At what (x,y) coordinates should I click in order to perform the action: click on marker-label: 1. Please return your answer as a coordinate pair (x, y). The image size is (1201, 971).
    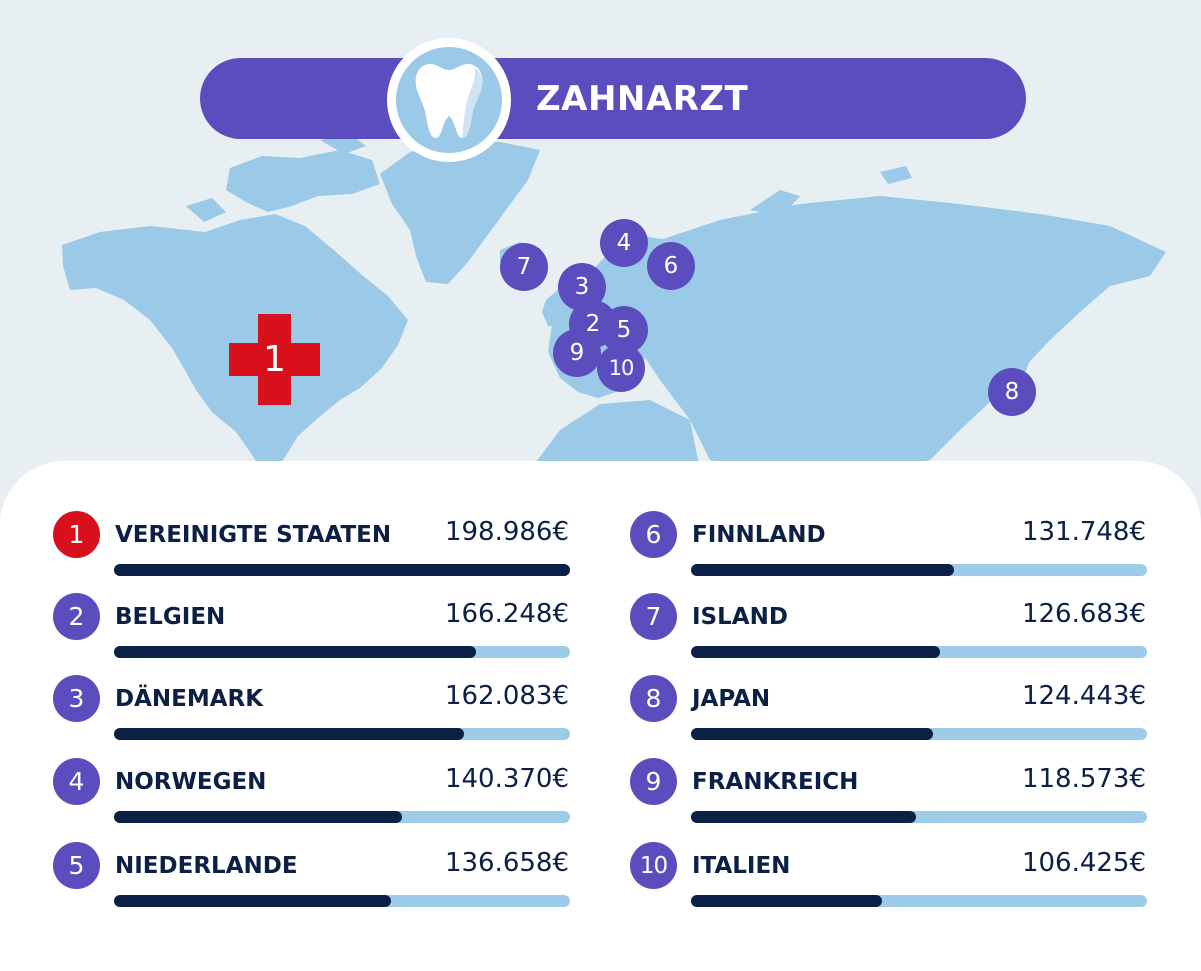
    Looking at the image, I should click on (274, 359).